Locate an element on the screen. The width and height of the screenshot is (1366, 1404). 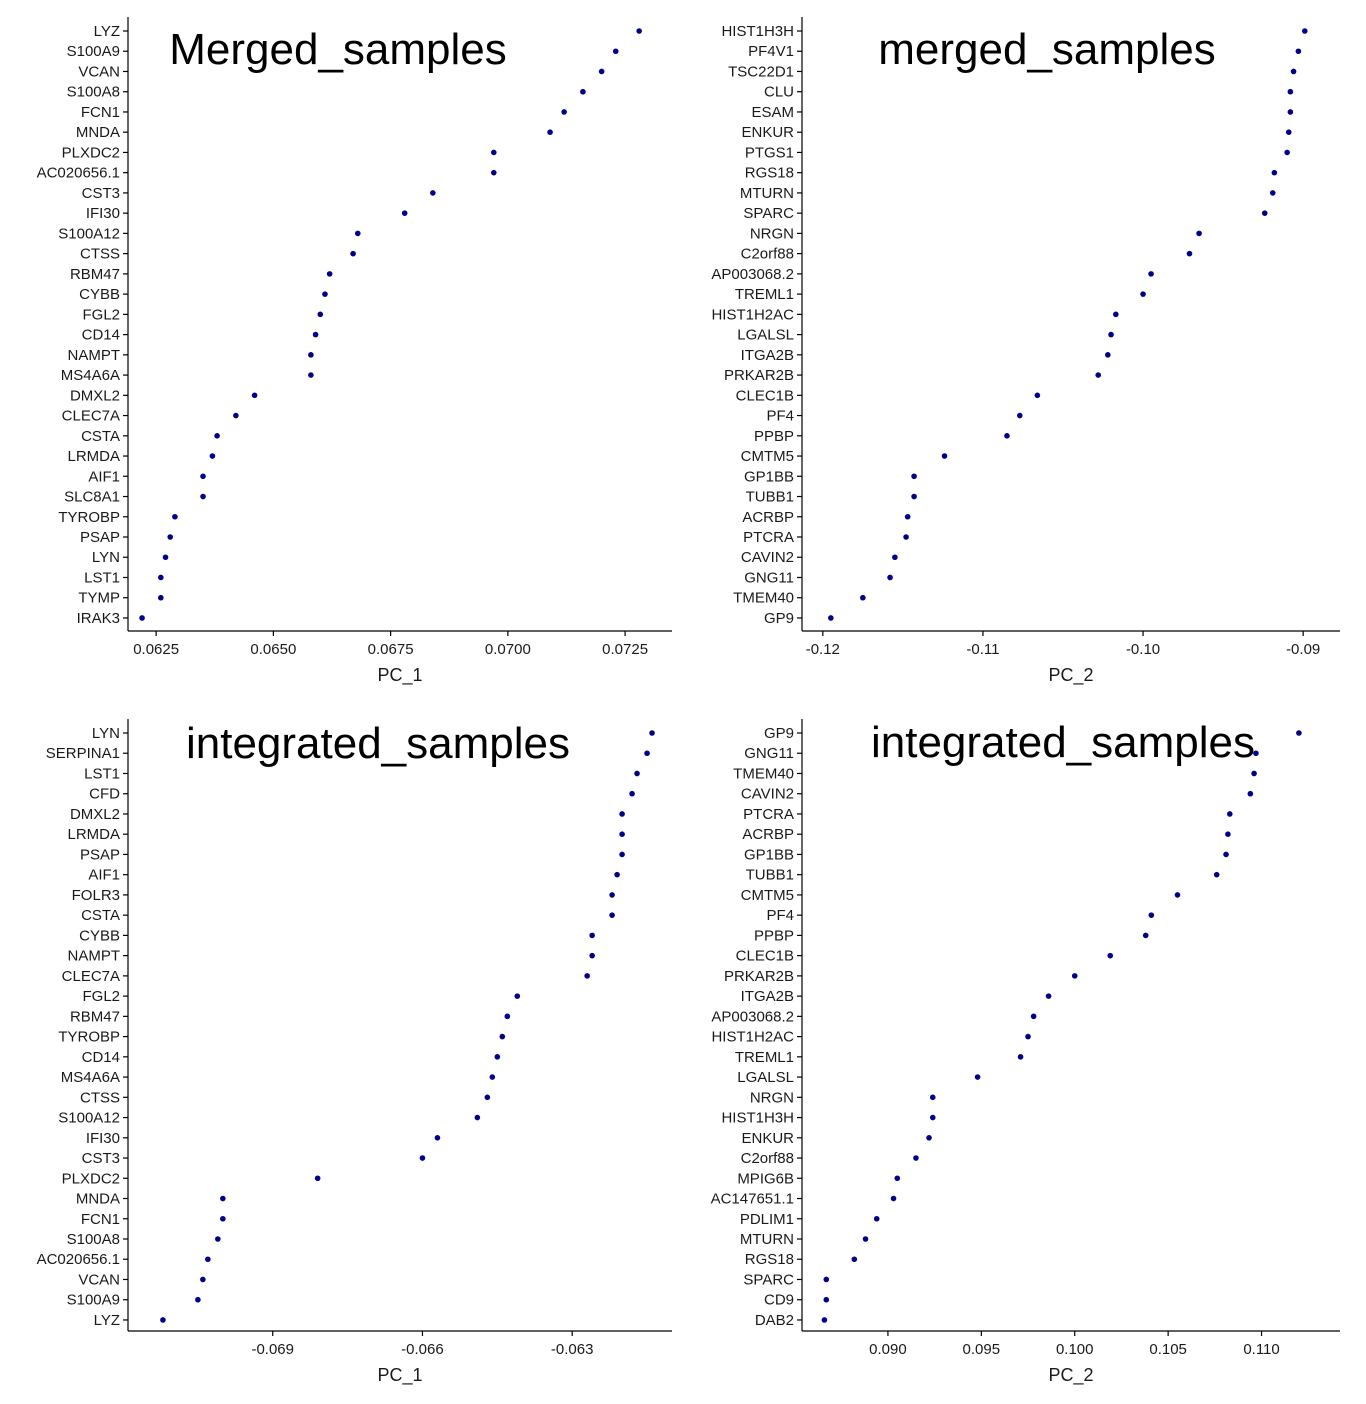
x-tick-label: 0.0650 is located at coordinates (273, 649).